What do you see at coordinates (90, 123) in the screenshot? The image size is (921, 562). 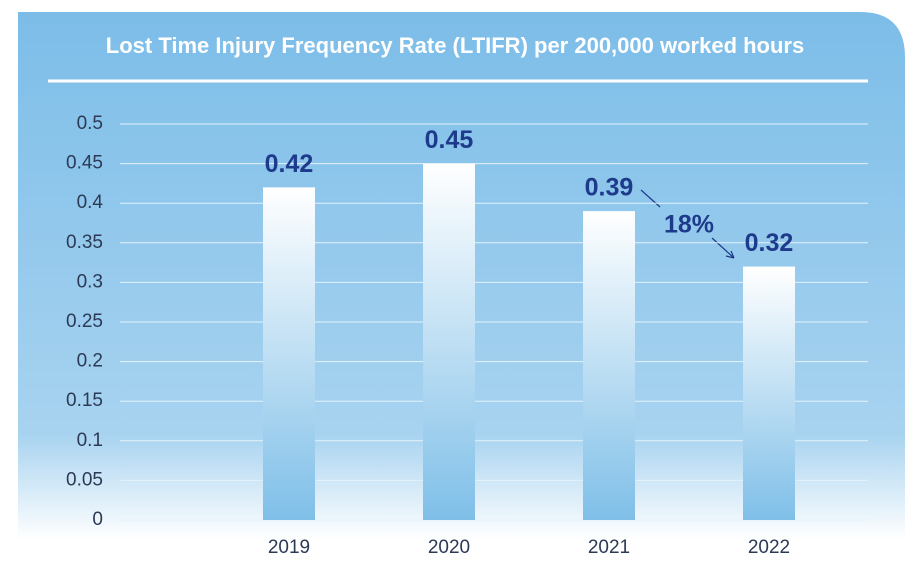 I see `y-tick-label: 0.5` at bounding box center [90, 123].